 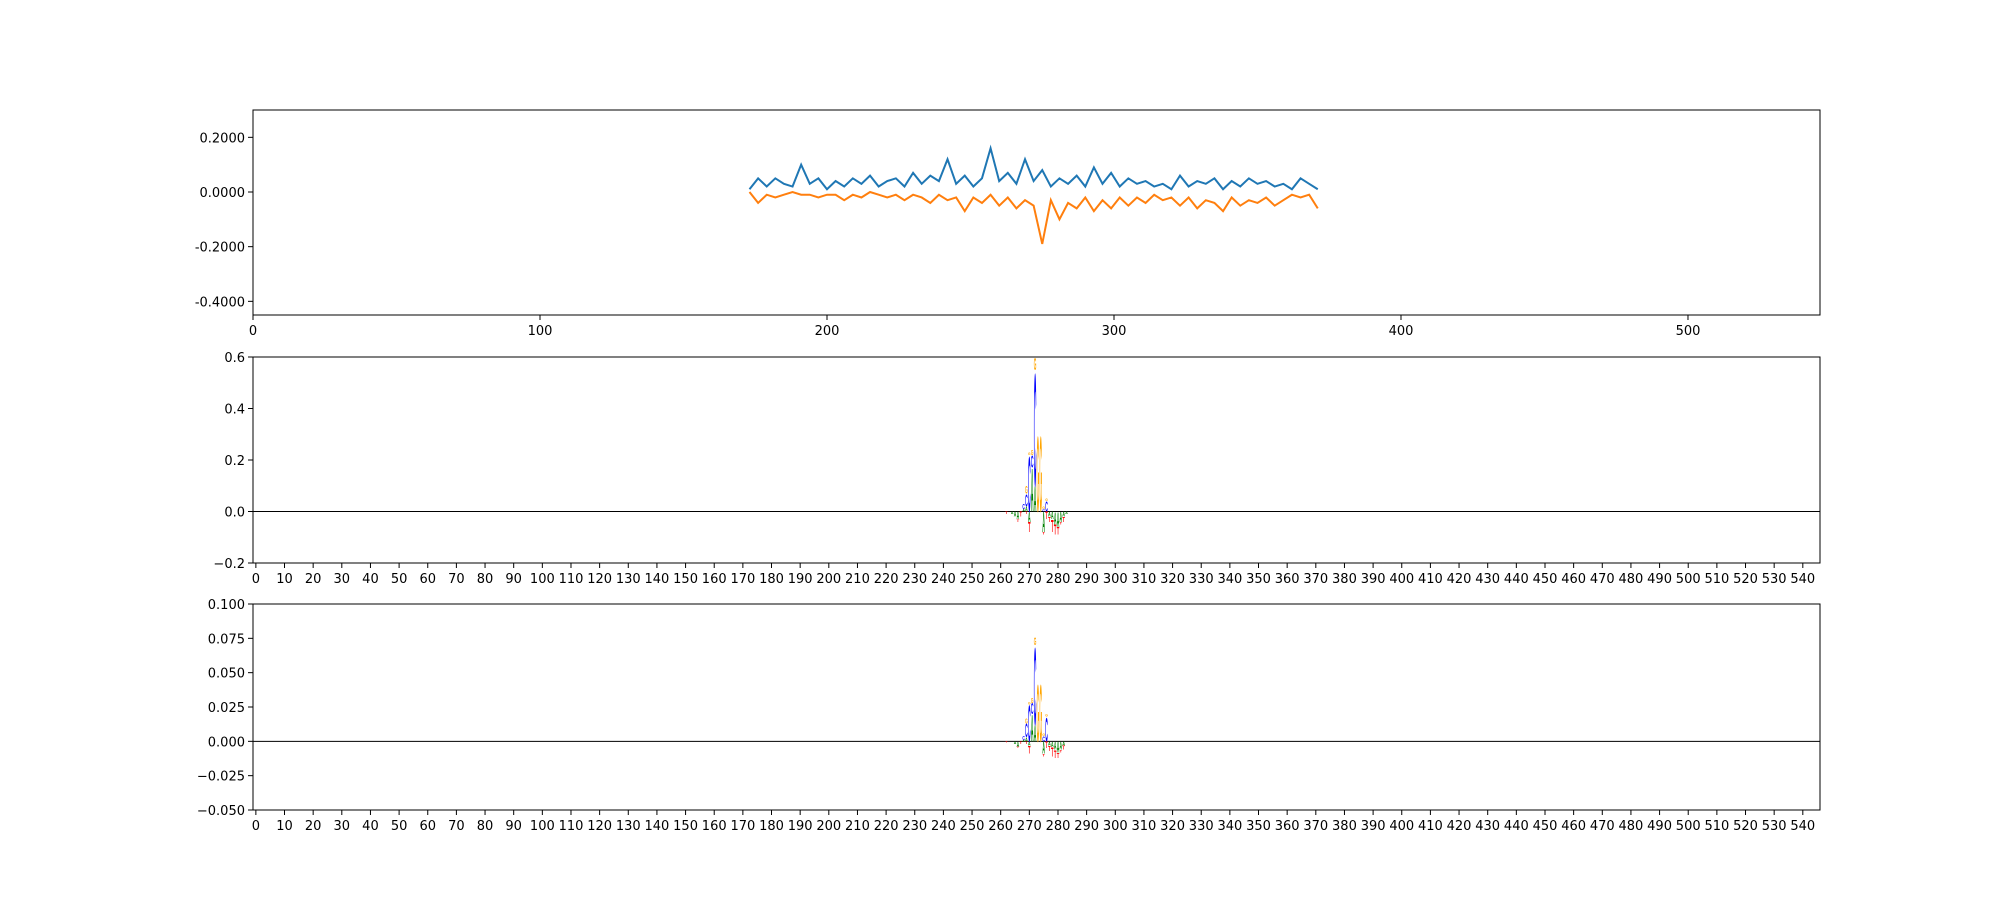 What do you see at coordinates (1287, 826) in the screenshot?
I see `x-tick-label: 360` at bounding box center [1287, 826].